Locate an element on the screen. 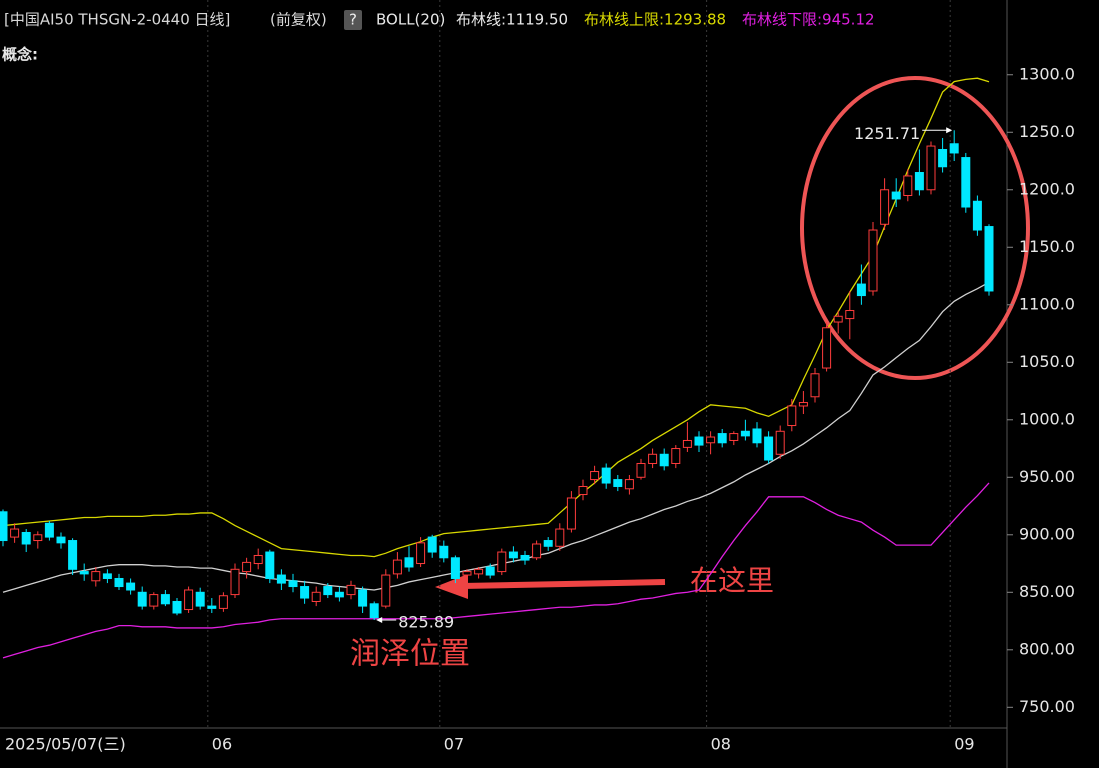  x-tick-label: 07 is located at coordinates (454, 744).